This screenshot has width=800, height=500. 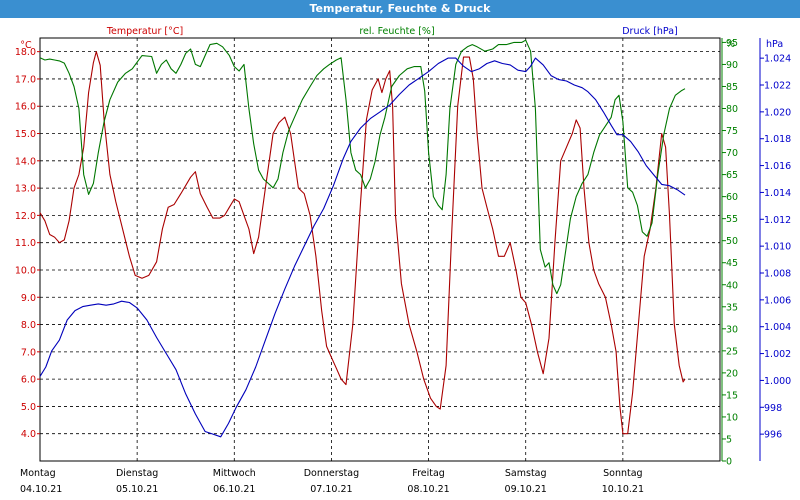 What do you see at coordinates (25, 243) in the screenshot?
I see `temperature-tick-label: 11.0` at bounding box center [25, 243].